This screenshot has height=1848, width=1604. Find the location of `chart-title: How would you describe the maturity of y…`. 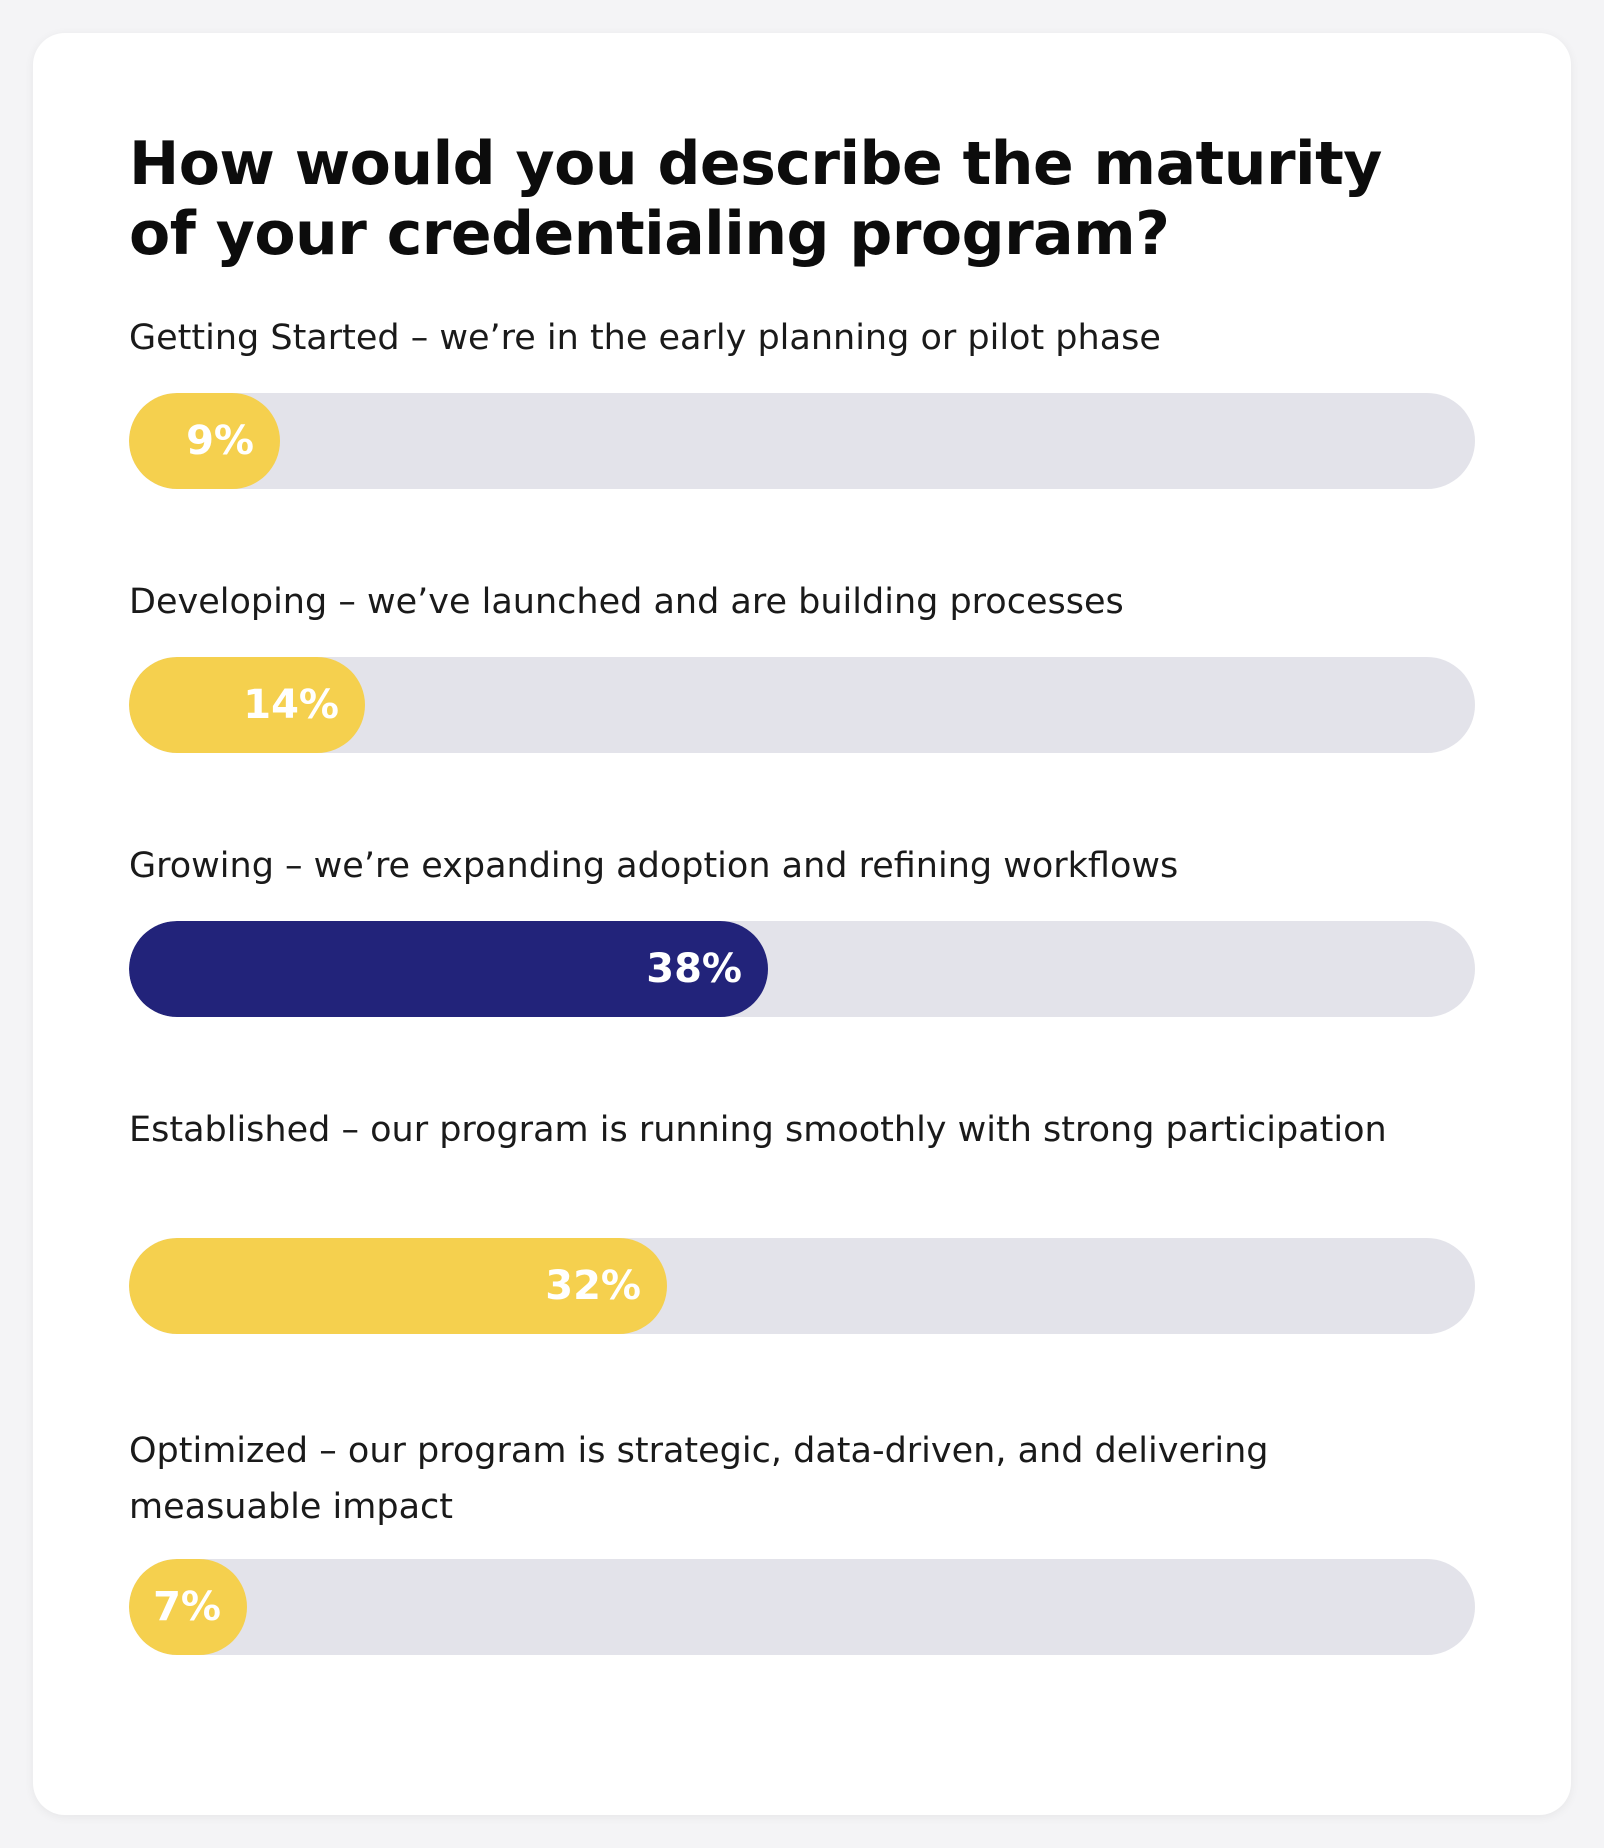

chart-title: How would you describe the maturity of y… is located at coordinates (755, 199).